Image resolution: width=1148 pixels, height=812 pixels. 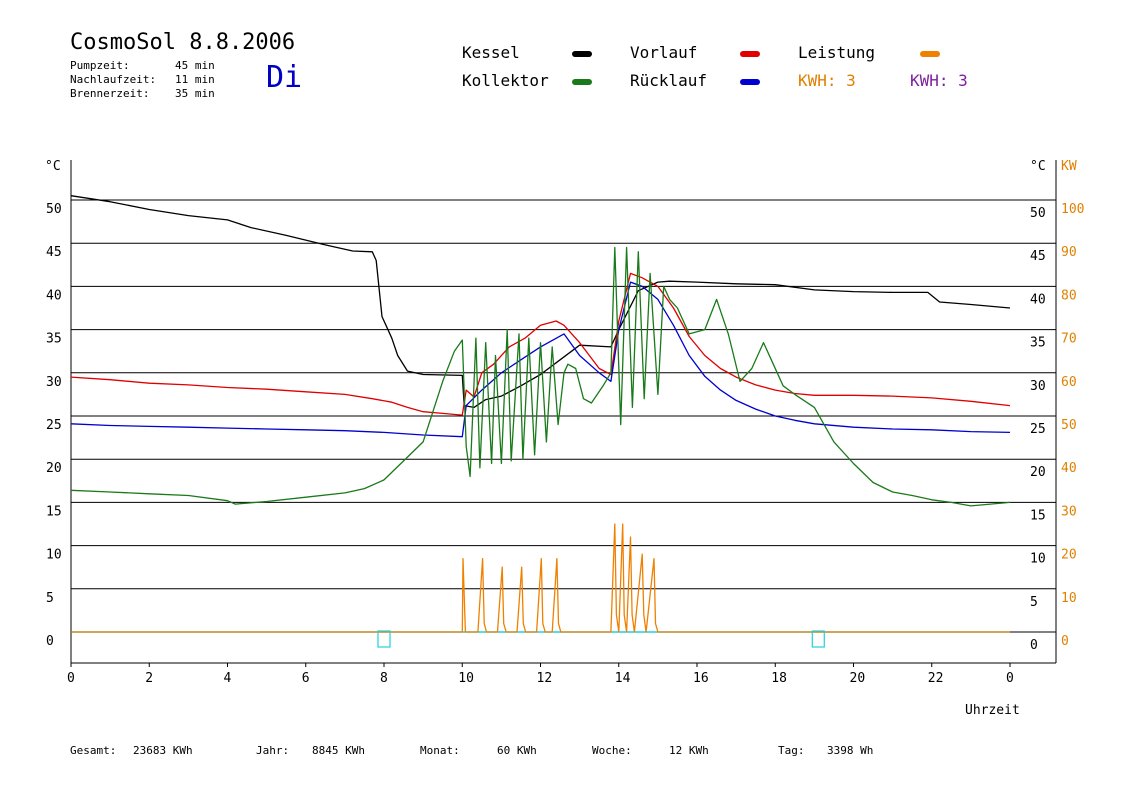 What do you see at coordinates (54, 209) in the screenshot?
I see `y-tick-left: 50` at bounding box center [54, 209].